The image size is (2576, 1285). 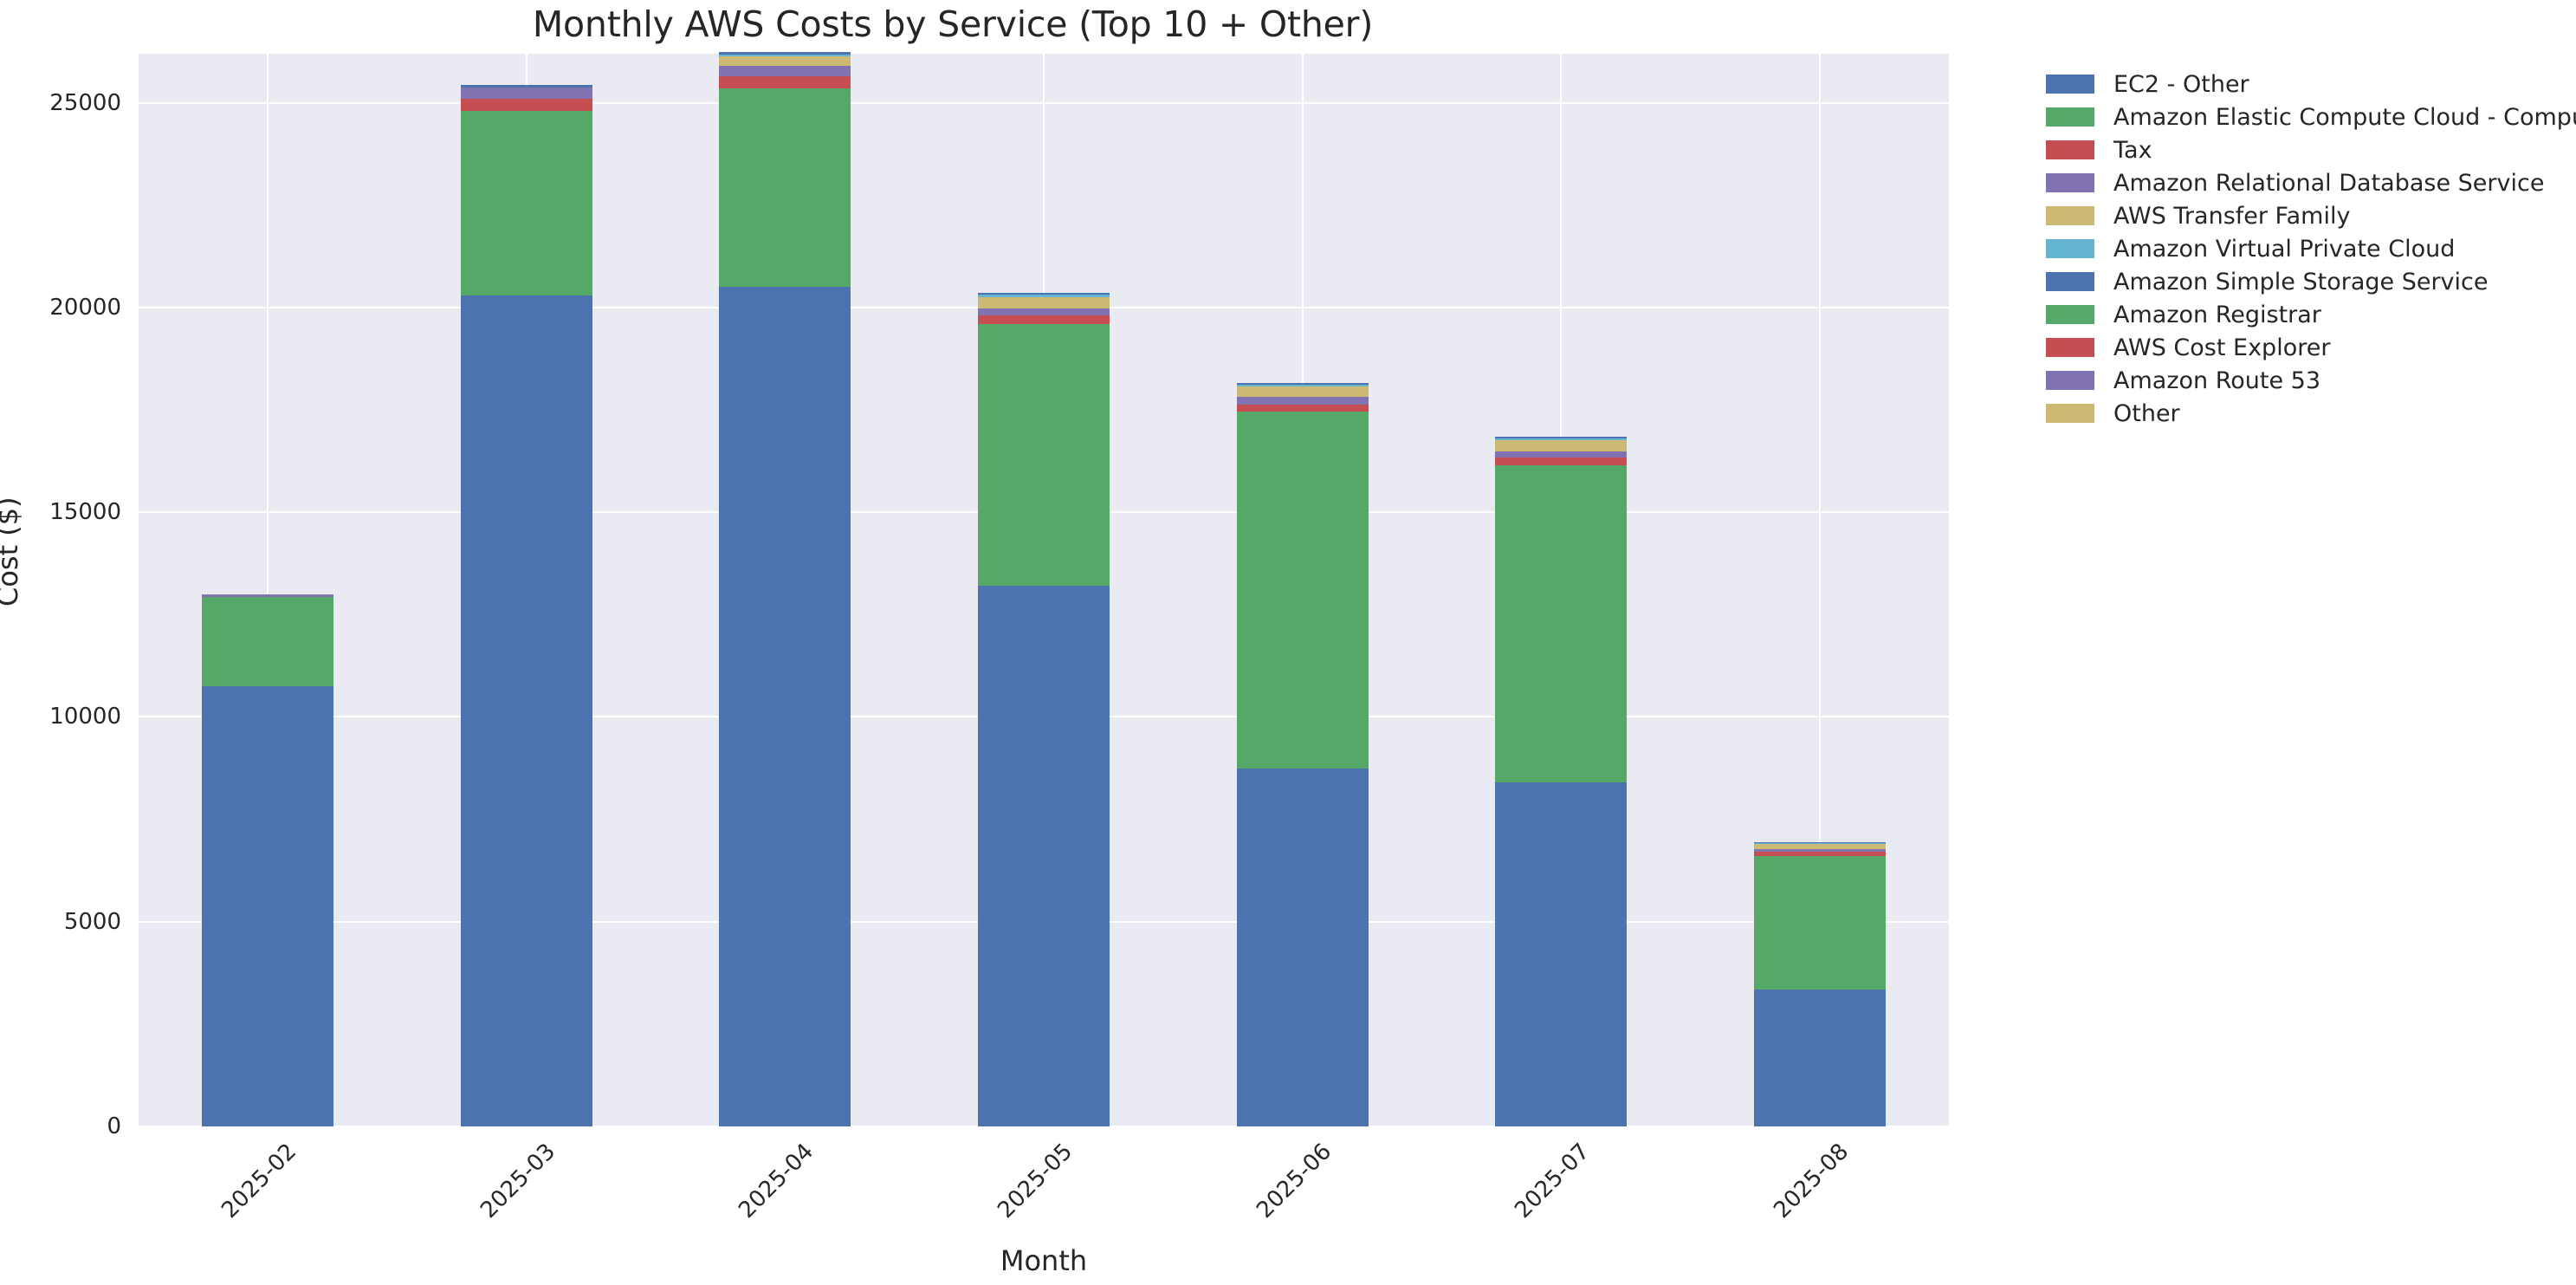 I want to click on gridline-horizontal, so click(x=1044, y=1126).